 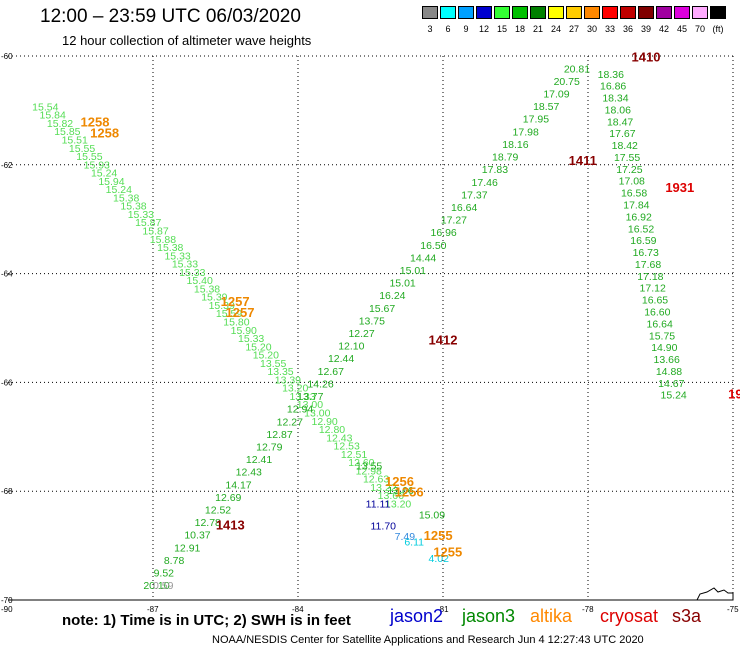 I want to click on track-nw-value: 15.39, so click(x=222, y=306).